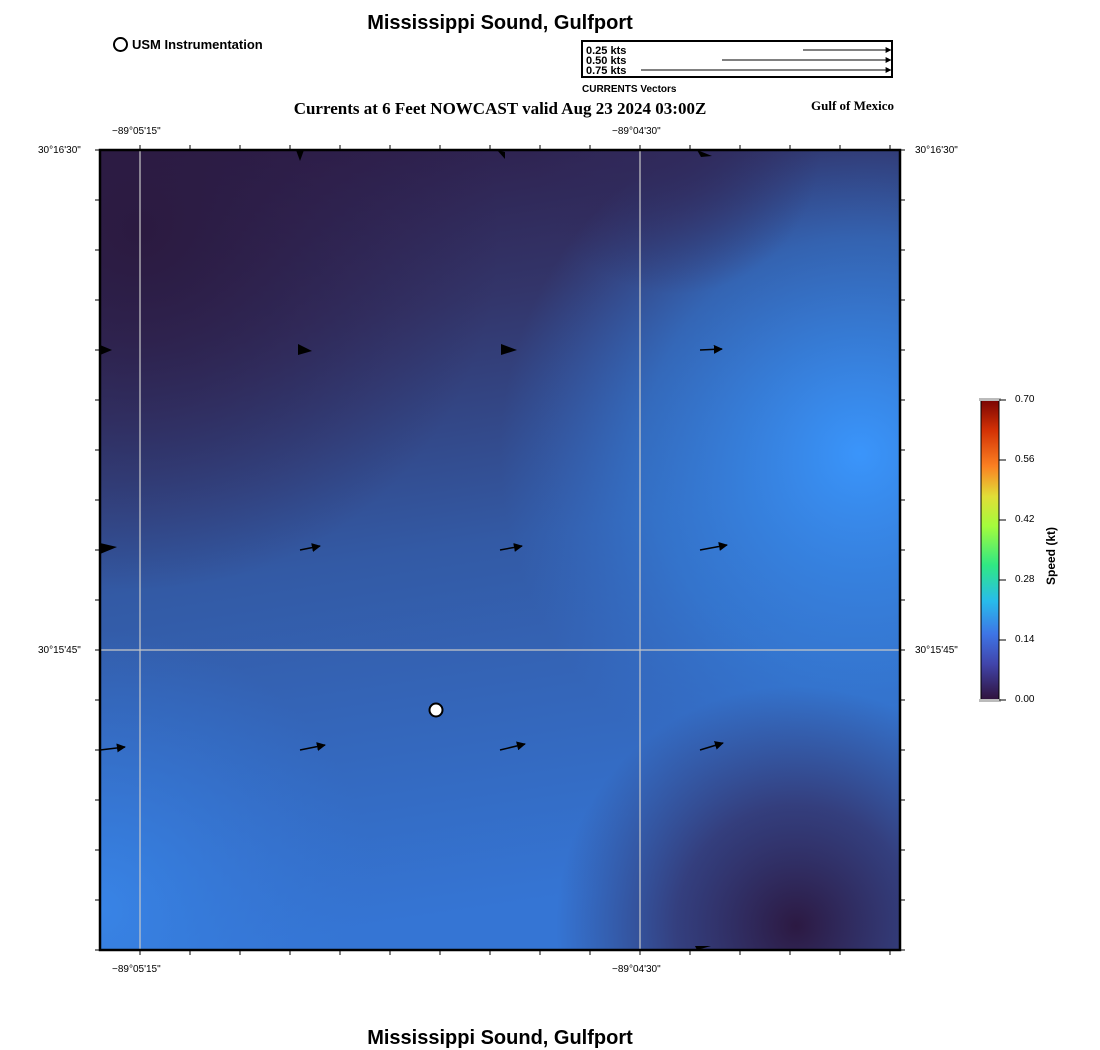 Image resolution: width=1100 pixels, height=1050 pixels. Describe the element at coordinates (500, 23) in the screenshot. I see `map-title: Mississippi Sound, Gulfport` at that location.